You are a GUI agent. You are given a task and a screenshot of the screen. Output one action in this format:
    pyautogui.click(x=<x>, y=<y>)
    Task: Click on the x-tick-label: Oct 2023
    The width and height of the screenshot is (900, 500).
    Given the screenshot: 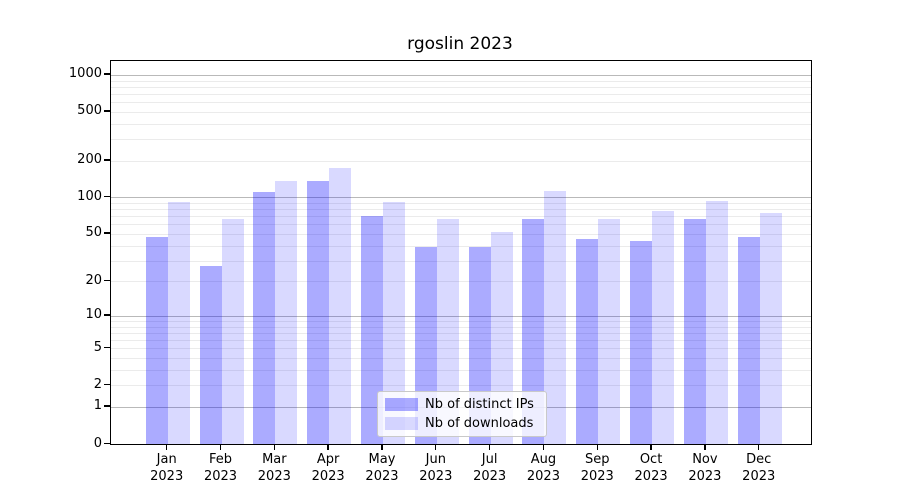 What is the action you would take?
    pyautogui.click(x=651, y=468)
    